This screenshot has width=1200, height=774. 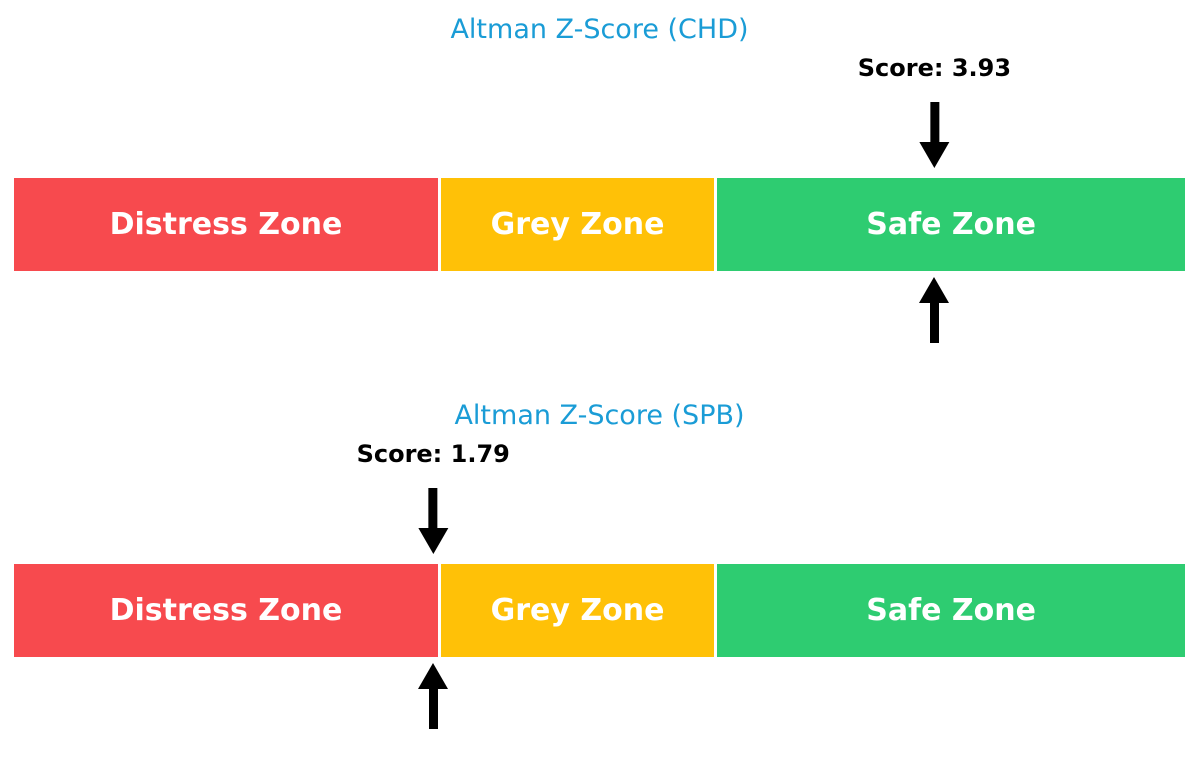 I want to click on score-label-spb: Score: 1.79, so click(x=433, y=454).